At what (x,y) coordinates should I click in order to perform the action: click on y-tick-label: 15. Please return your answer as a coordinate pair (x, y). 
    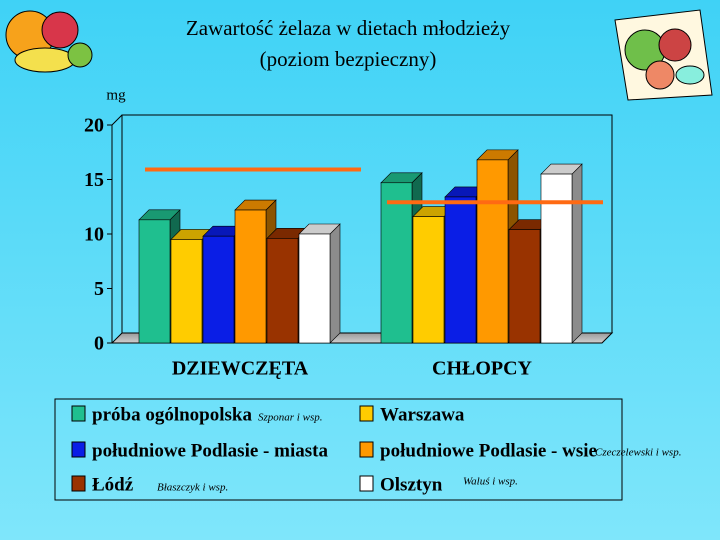
    Looking at the image, I should click on (94, 180).